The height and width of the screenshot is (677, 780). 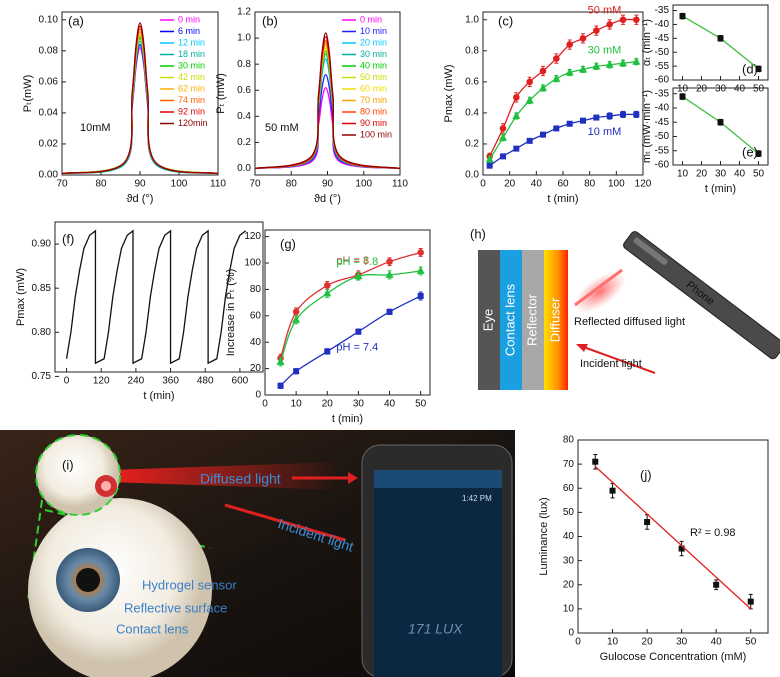 What do you see at coordinates (544, 536) in the screenshot?
I see `y-axis-label: Luminance (lux)` at bounding box center [544, 536].